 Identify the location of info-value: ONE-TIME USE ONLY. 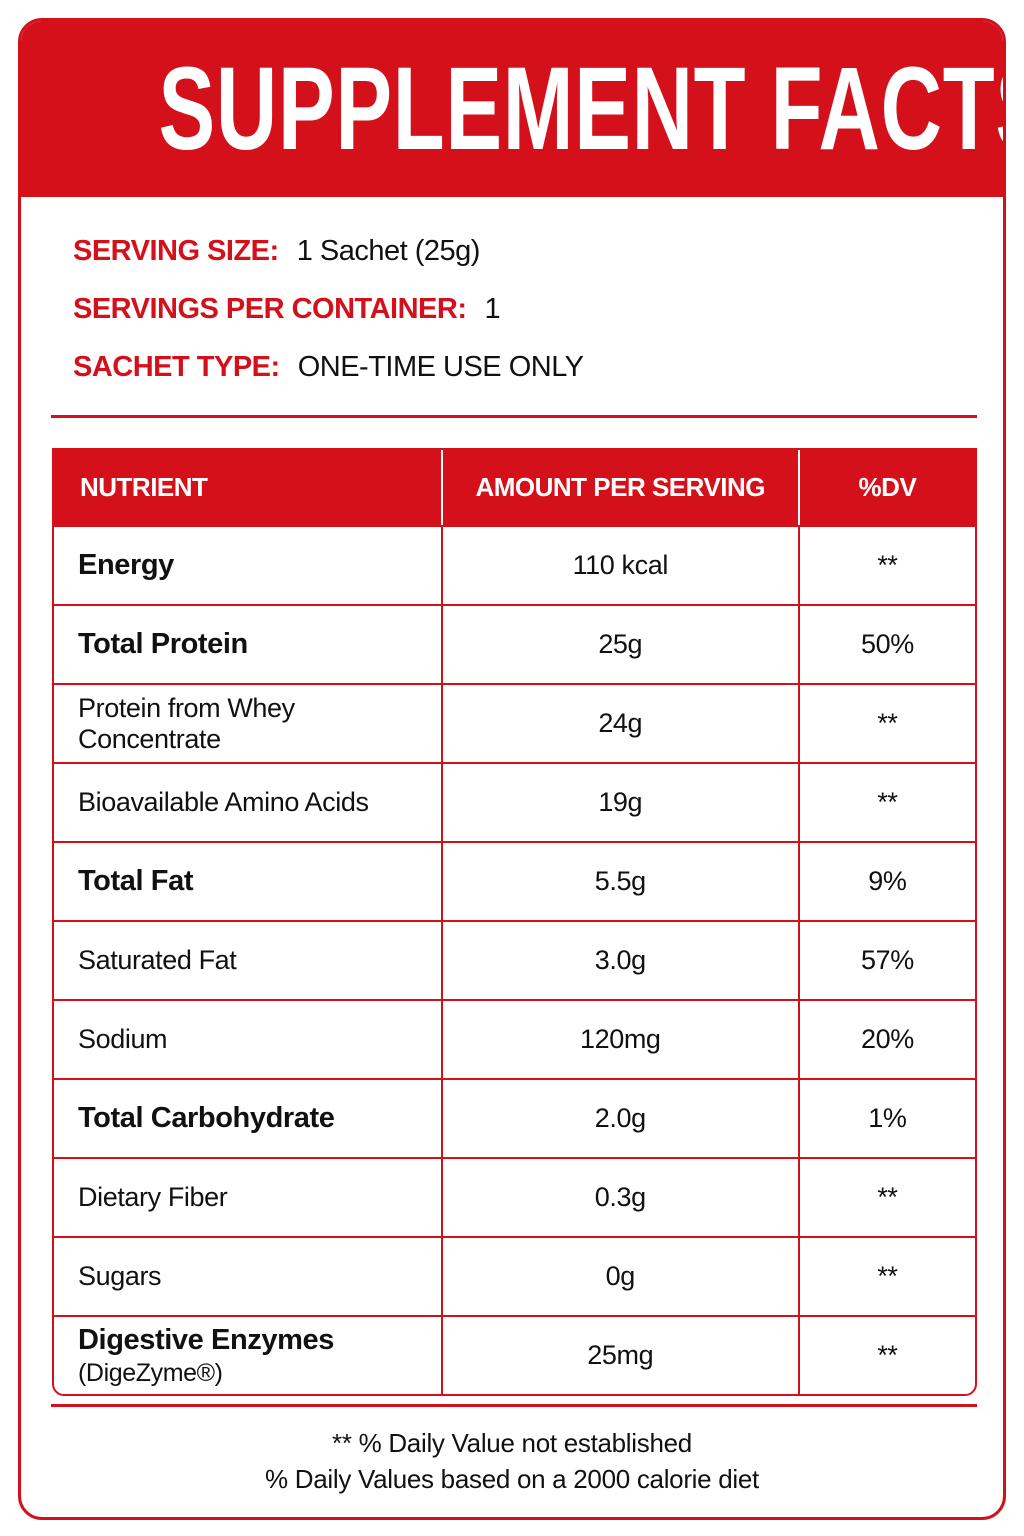
(440, 367).